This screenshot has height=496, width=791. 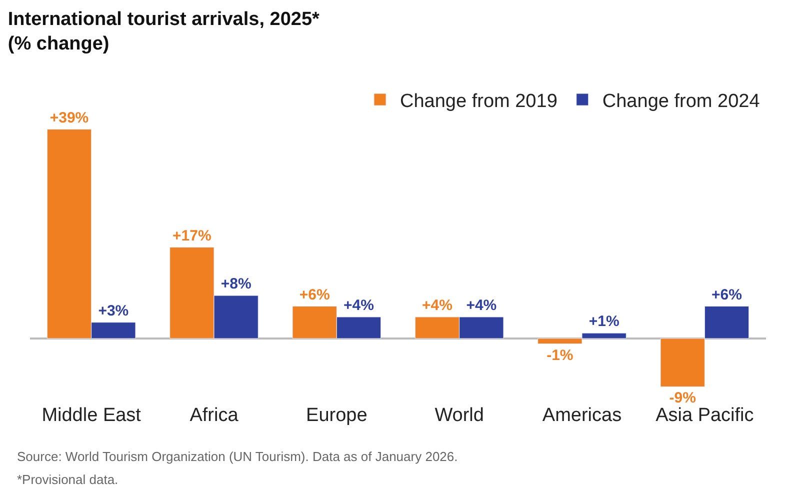 What do you see at coordinates (479, 101) in the screenshot?
I see `legend-label: Change from 2019` at bounding box center [479, 101].